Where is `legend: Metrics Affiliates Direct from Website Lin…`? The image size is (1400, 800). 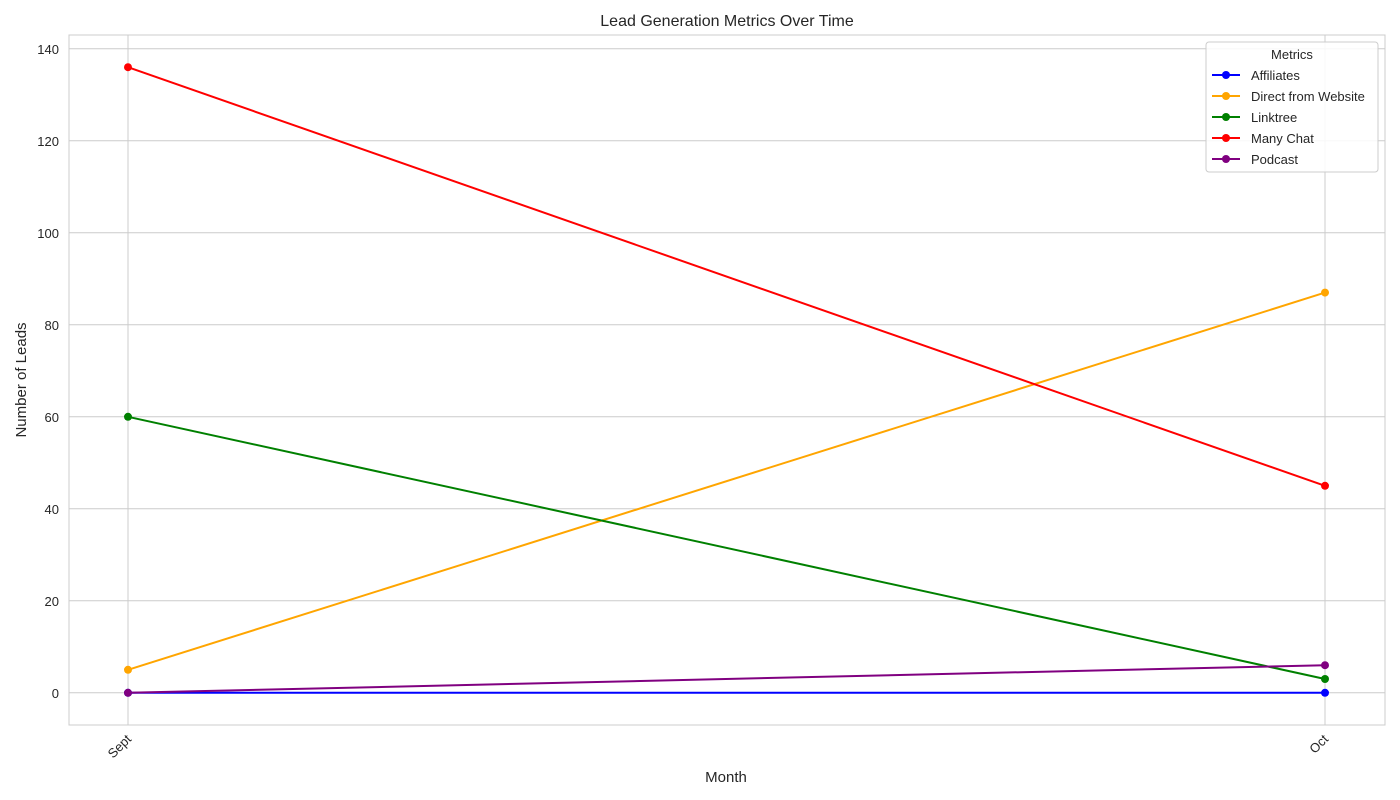
legend: Metrics Affiliates Direct from Website Lin… is located at coordinates (1292, 107).